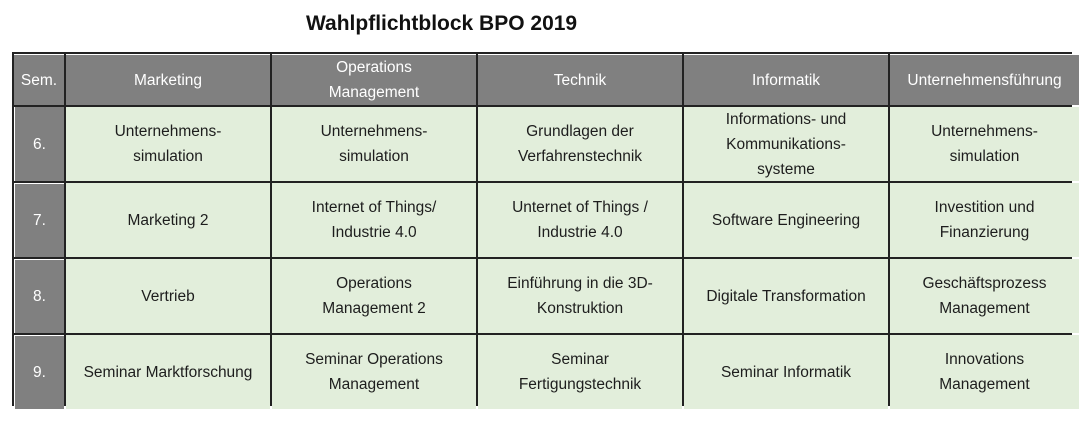  I want to click on semester-label: 9., so click(39, 372).